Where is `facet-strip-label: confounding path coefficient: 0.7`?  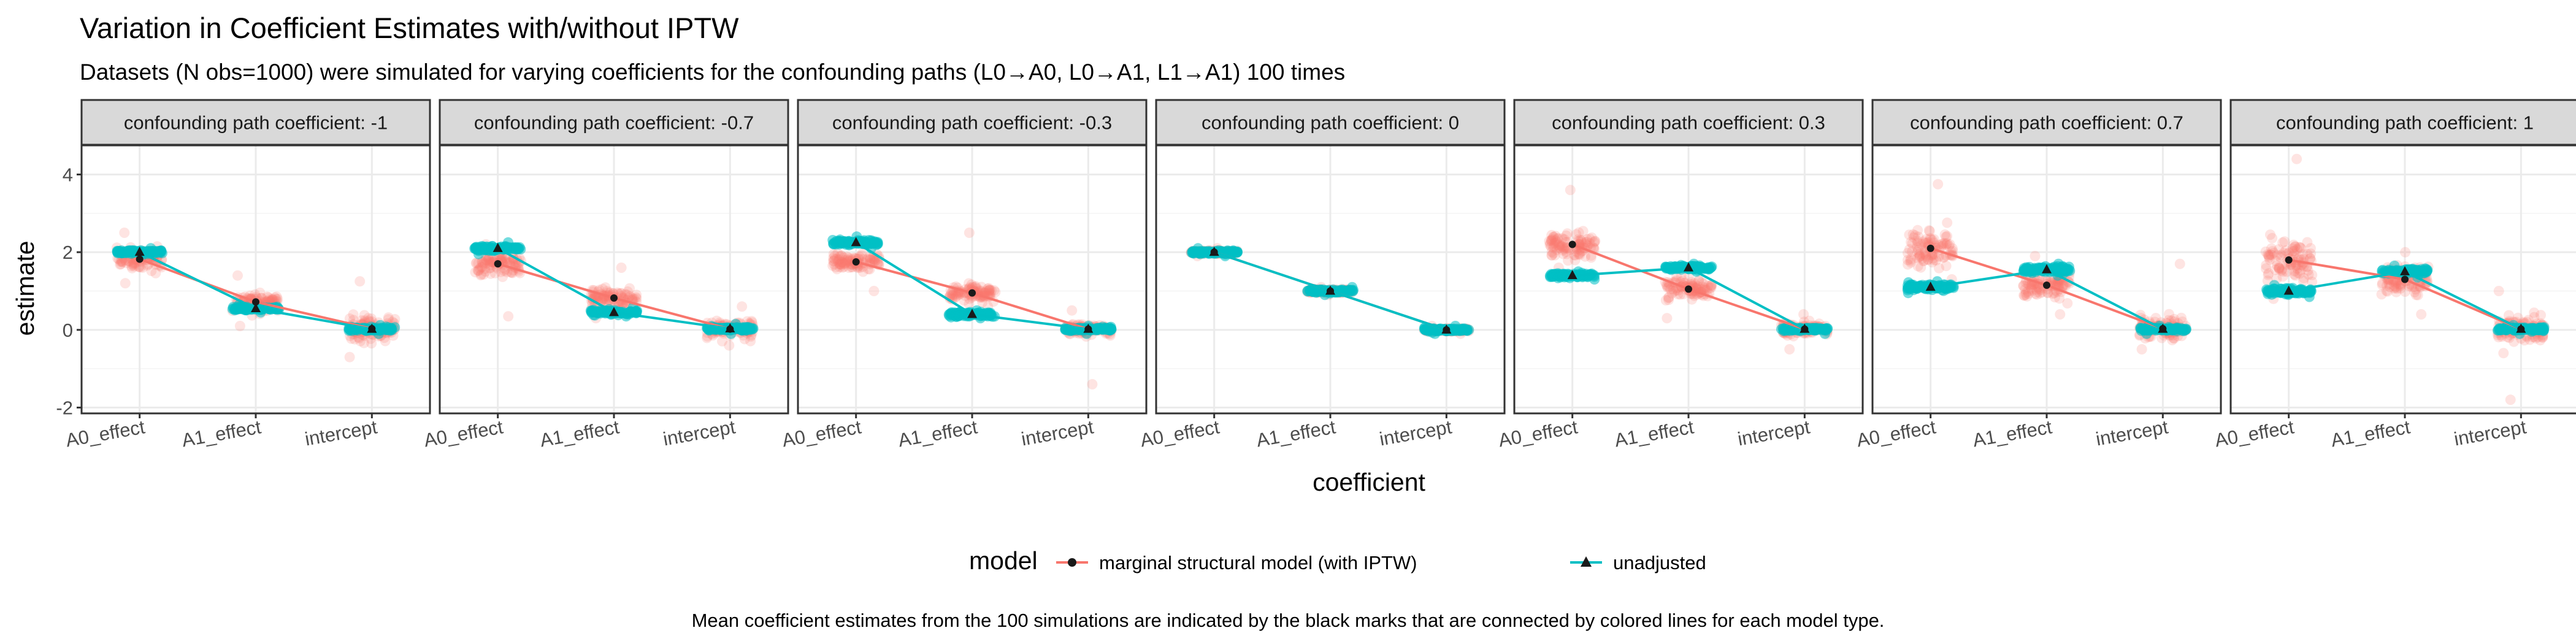 facet-strip-label: confounding path coefficient: 0.7 is located at coordinates (2046, 123).